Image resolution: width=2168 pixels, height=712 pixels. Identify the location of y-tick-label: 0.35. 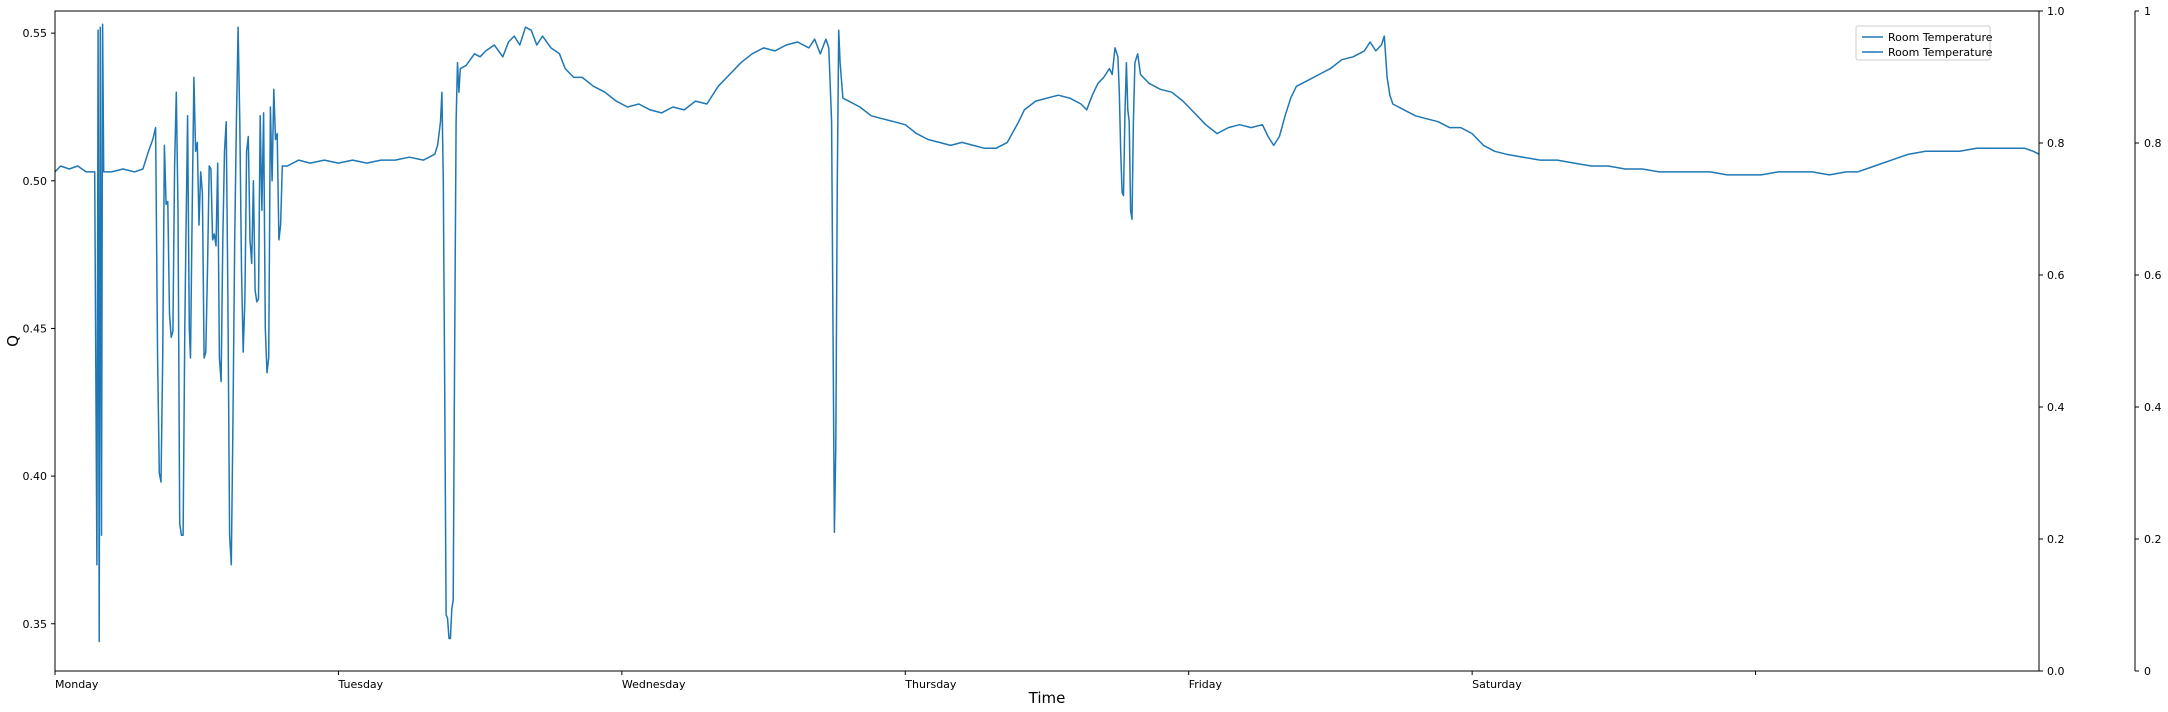
(35, 624).